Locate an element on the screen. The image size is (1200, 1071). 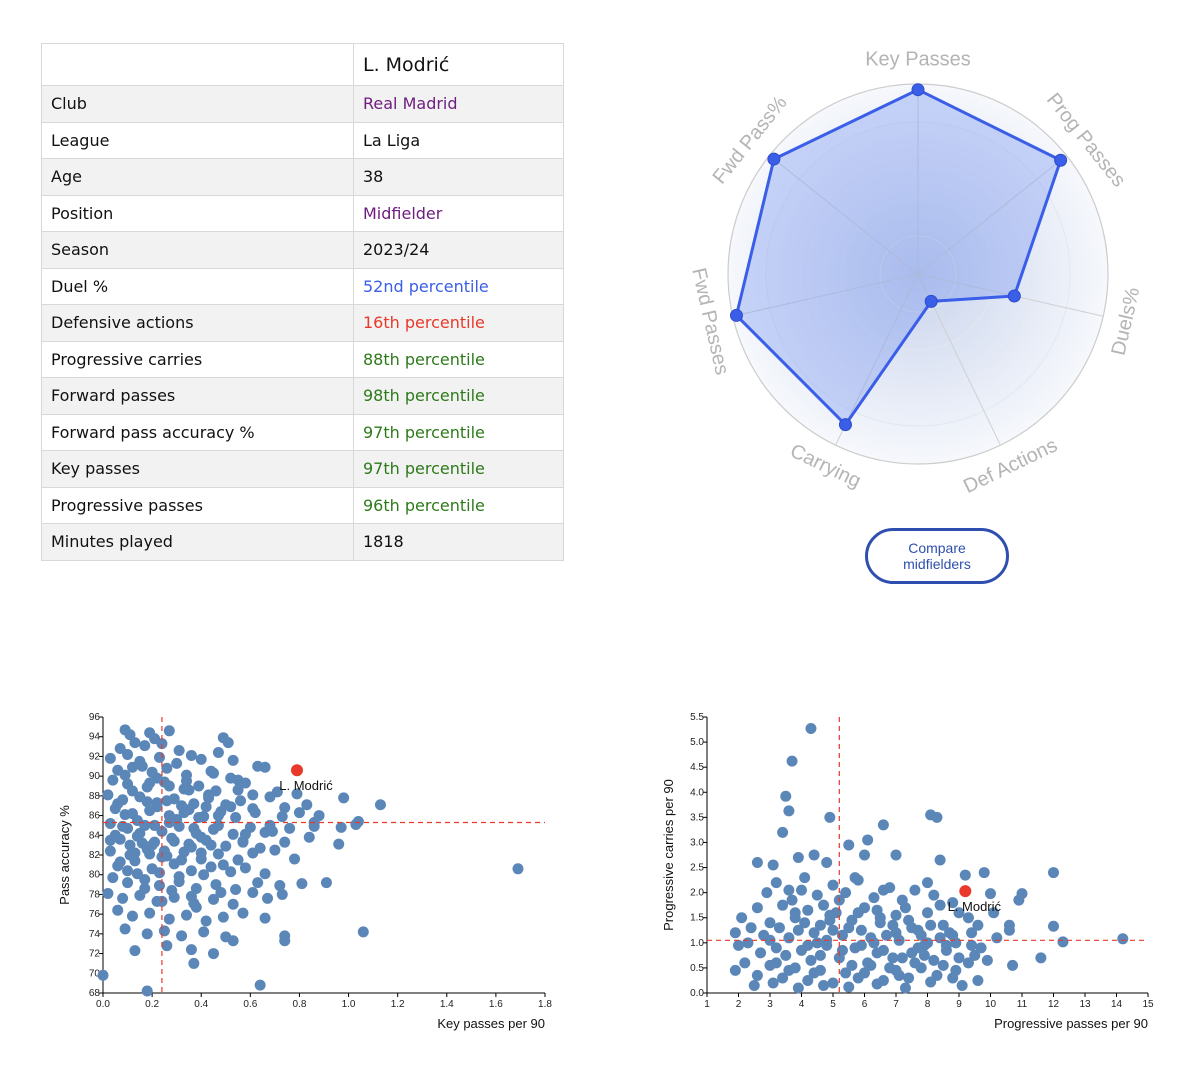
x-tick-label: 15 is located at coordinates (1148, 1004).